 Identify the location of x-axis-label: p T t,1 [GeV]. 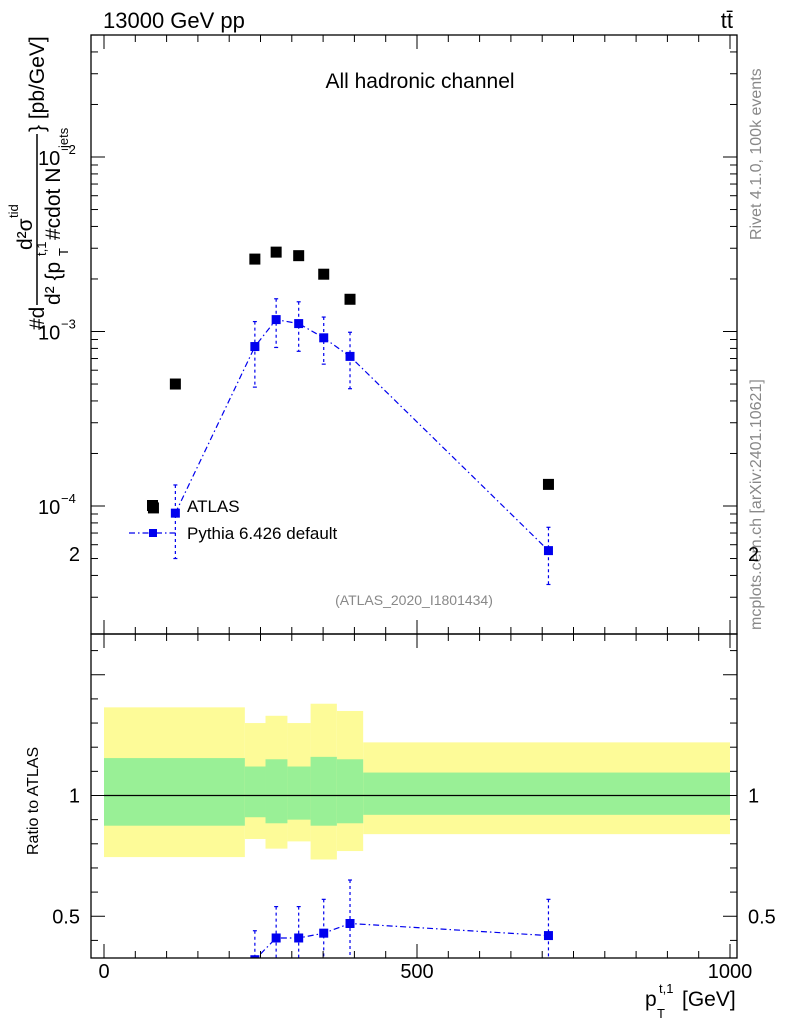
(690, 1001).